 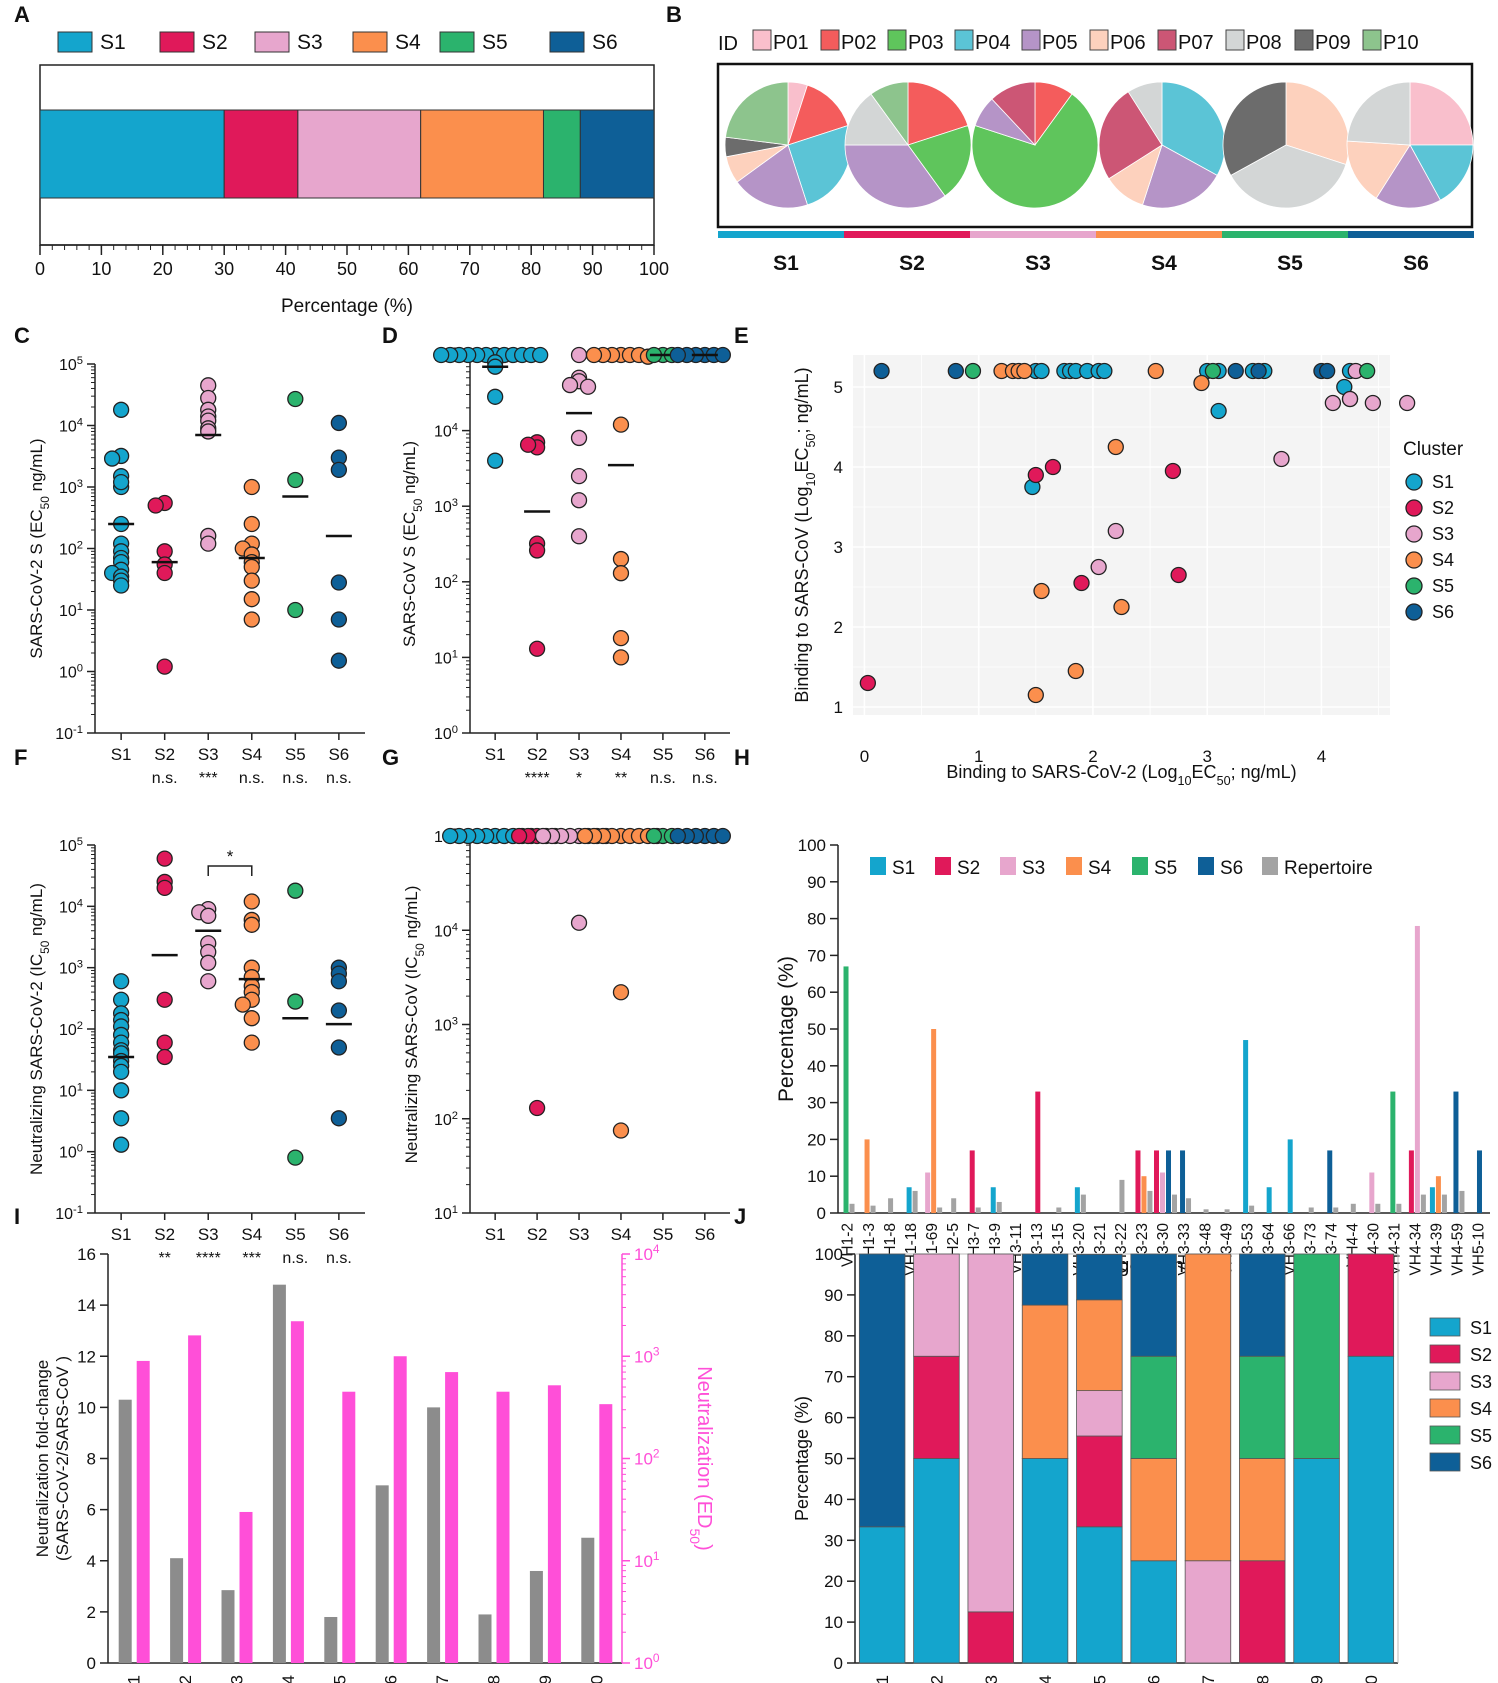 What do you see at coordinates (1140, 866) in the screenshot?
I see `legend-swatch-S5` at bounding box center [1140, 866].